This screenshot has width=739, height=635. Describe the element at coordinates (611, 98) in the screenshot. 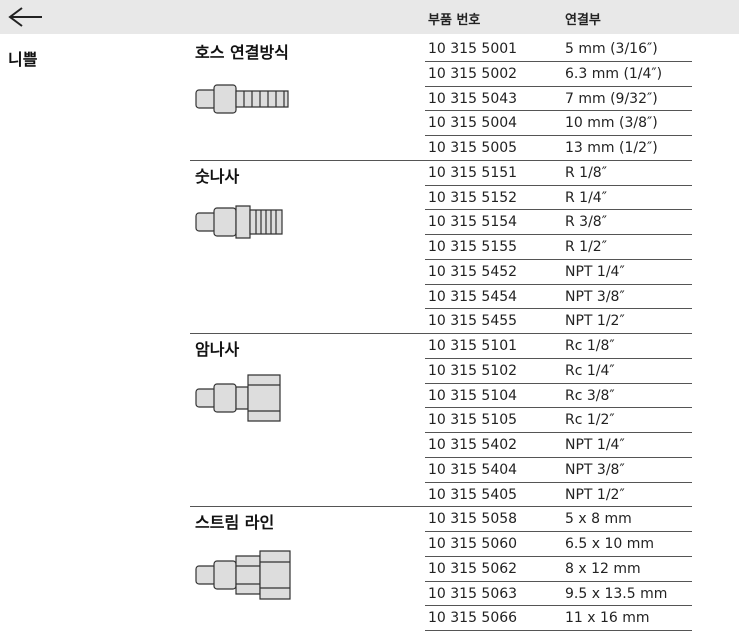

I see `connection: 7 mm (9/32″)` at that location.